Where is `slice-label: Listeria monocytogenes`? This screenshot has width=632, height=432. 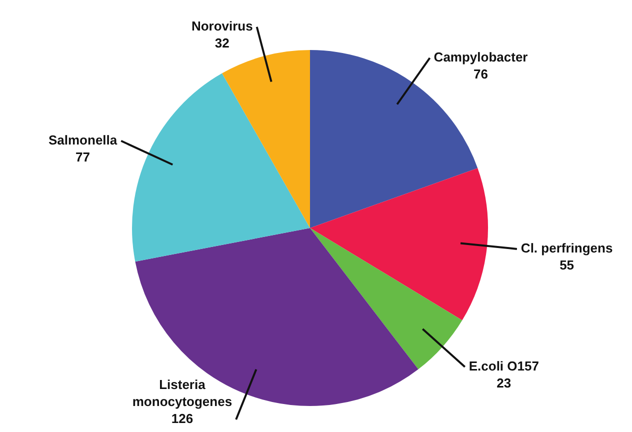
slice-label: Listeria monocytogenes is located at coordinates (182, 393).